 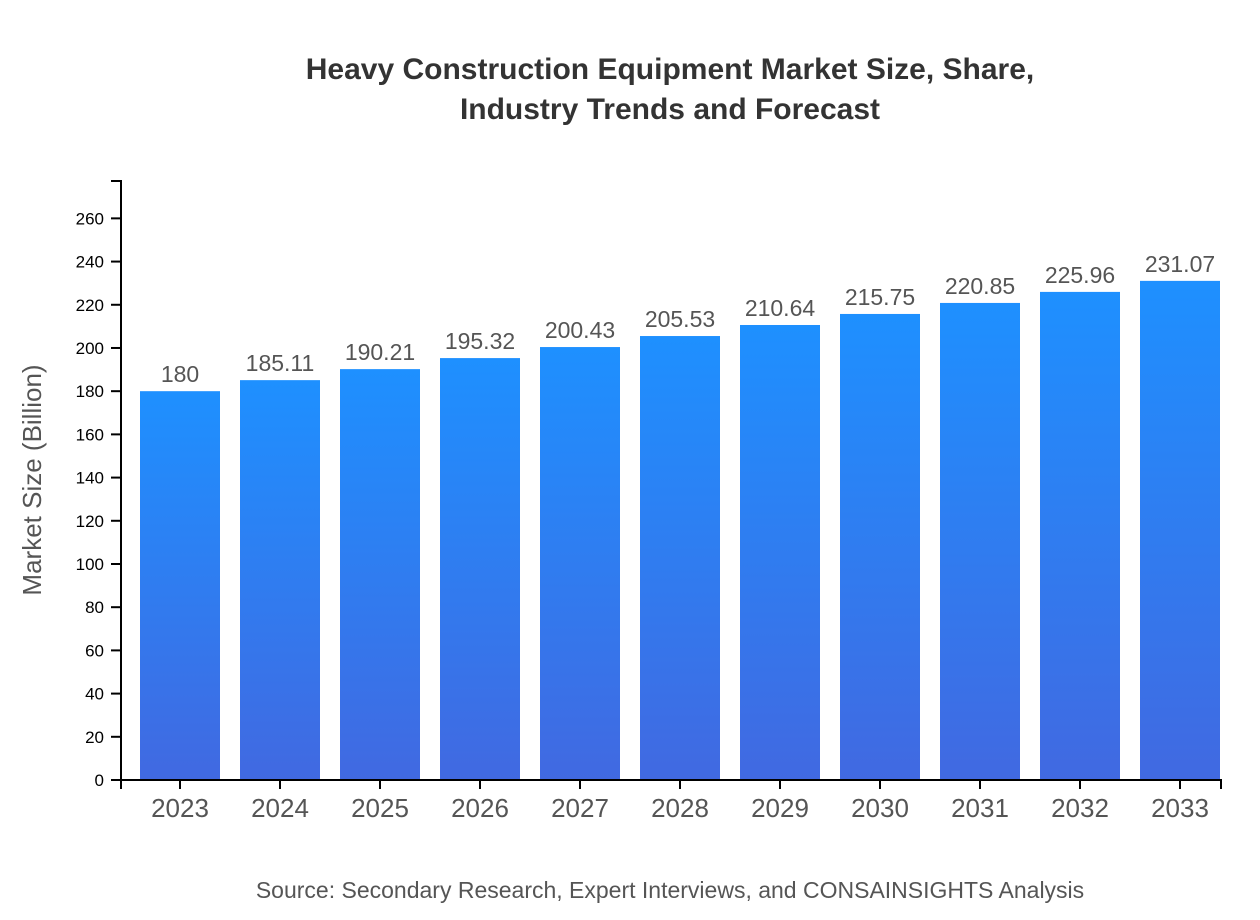 What do you see at coordinates (94, 650) in the screenshot?
I see `y-tick-label-60: 60` at bounding box center [94, 650].